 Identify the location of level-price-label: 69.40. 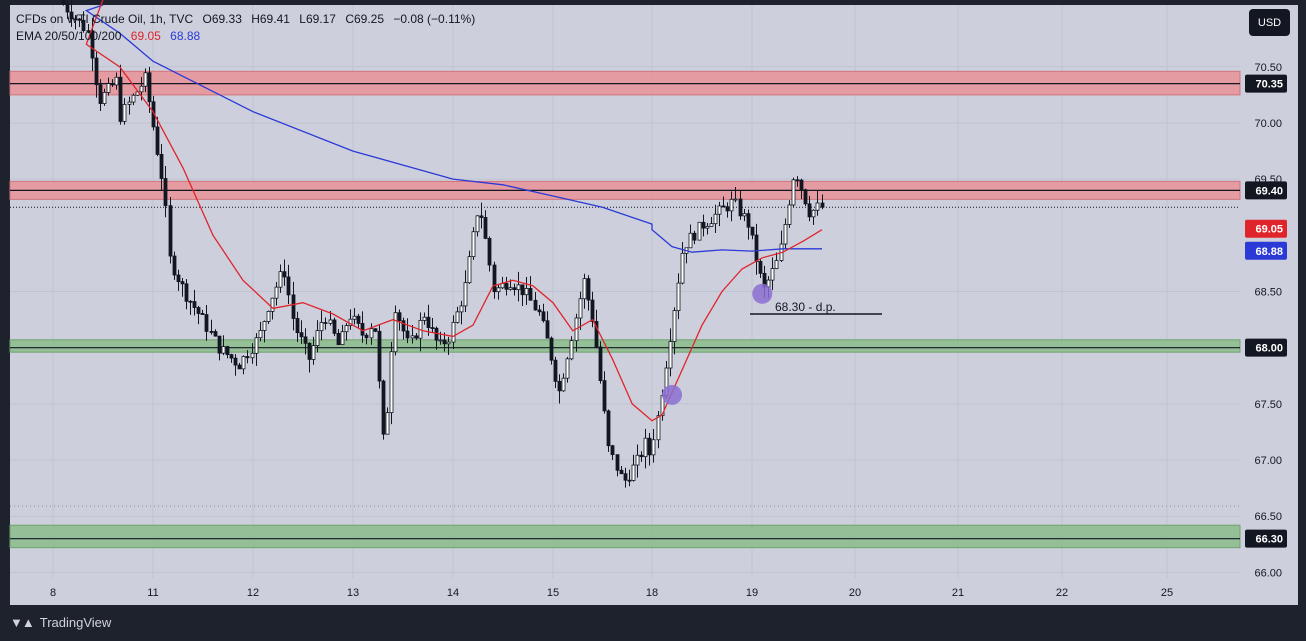
(1269, 191).